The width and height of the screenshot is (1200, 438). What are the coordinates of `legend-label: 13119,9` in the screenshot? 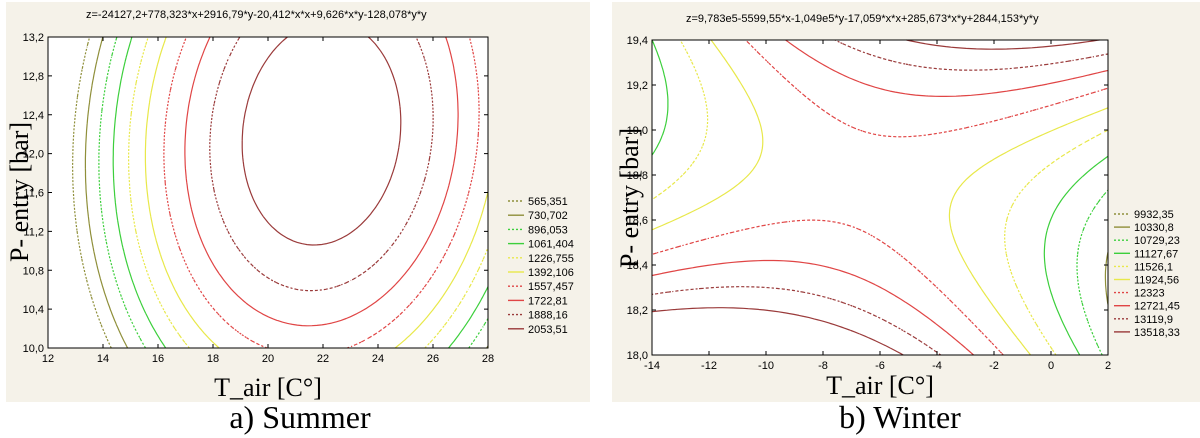 It's located at (1153, 320).